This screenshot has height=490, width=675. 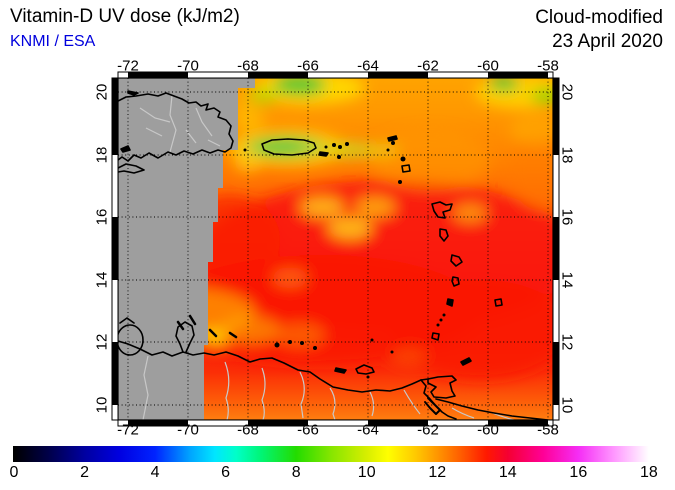 What do you see at coordinates (567, 342) in the screenshot?
I see `lat-tick-label-right: 12` at bounding box center [567, 342].